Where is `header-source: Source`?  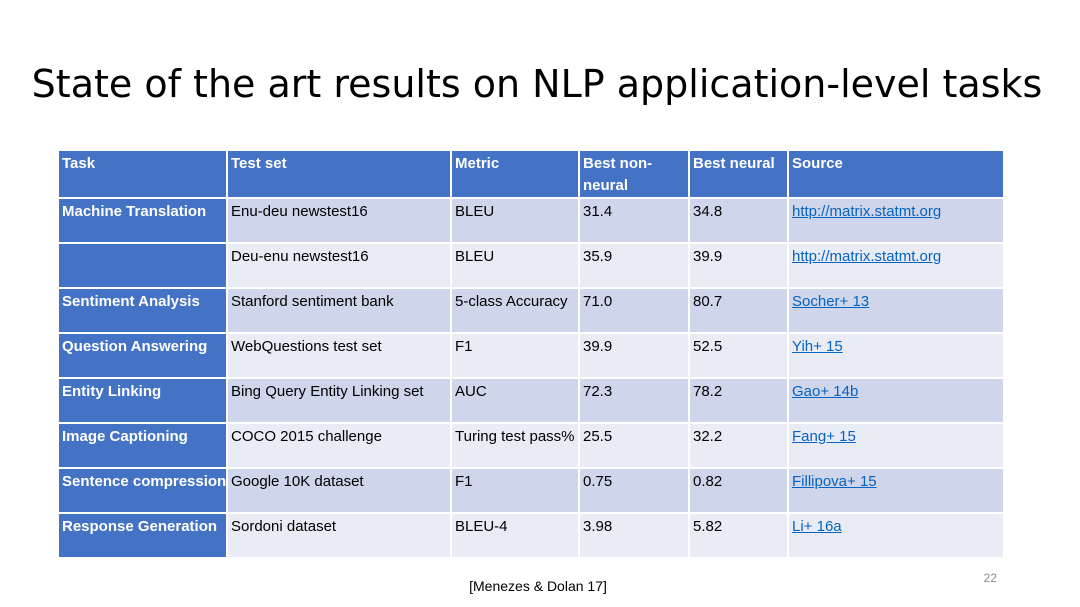 header-source: Source is located at coordinates (896, 174).